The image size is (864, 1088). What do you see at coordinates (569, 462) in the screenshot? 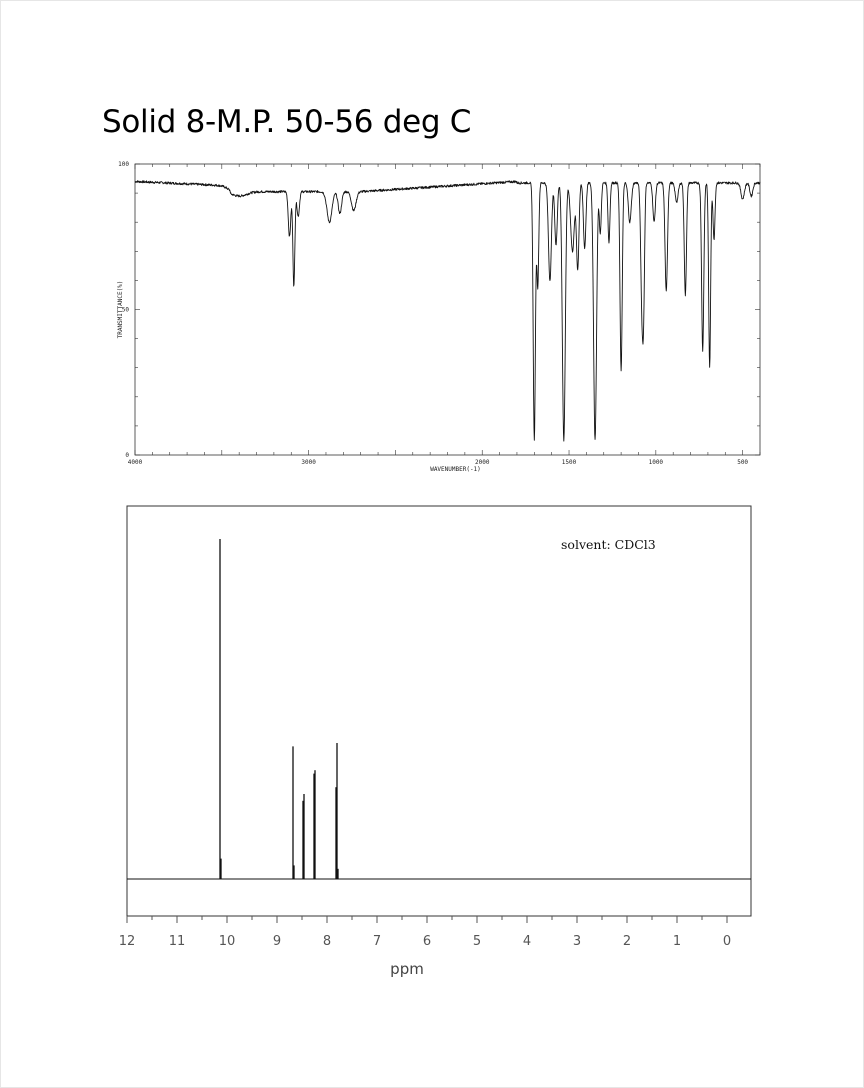
I see `ir-x-tick-label: 1500` at bounding box center [569, 462].